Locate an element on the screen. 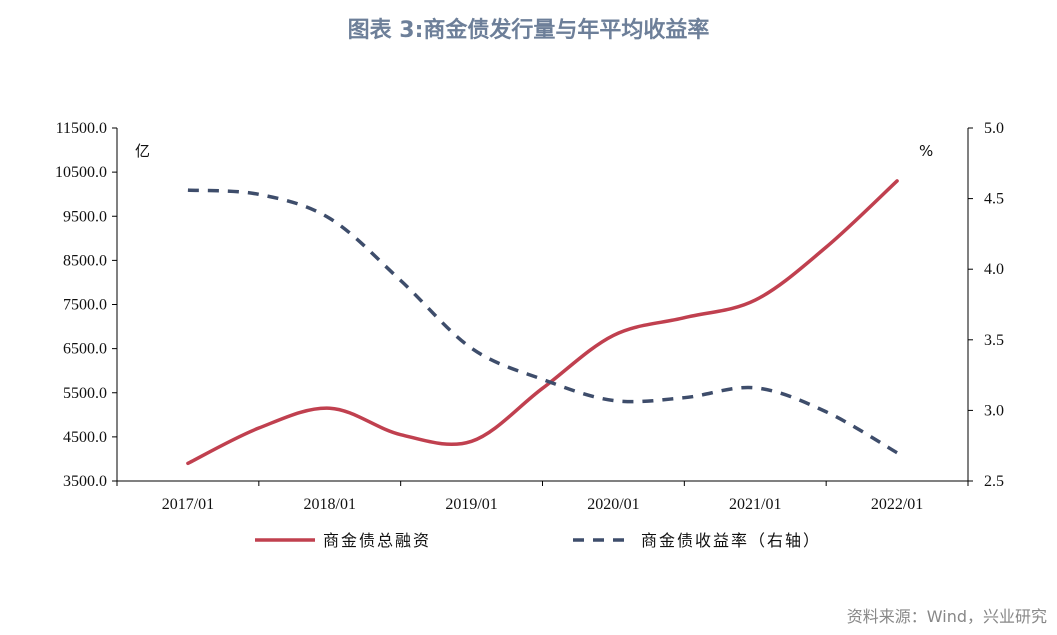 The height and width of the screenshot is (635, 1057). x-tick-label: 2021/01 is located at coordinates (755, 504).